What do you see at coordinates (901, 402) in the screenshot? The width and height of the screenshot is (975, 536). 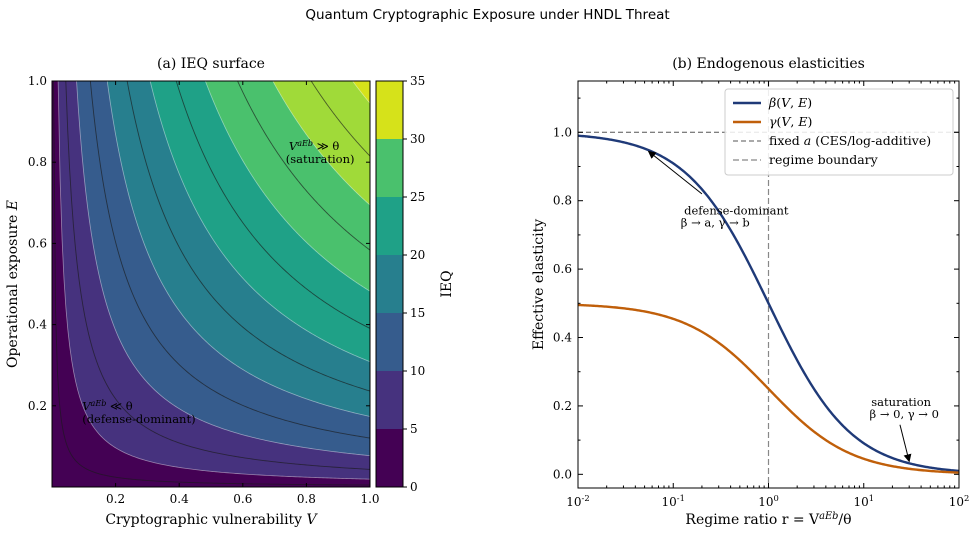 I see `annotation-saturation-line1: saturation` at bounding box center [901, 402].